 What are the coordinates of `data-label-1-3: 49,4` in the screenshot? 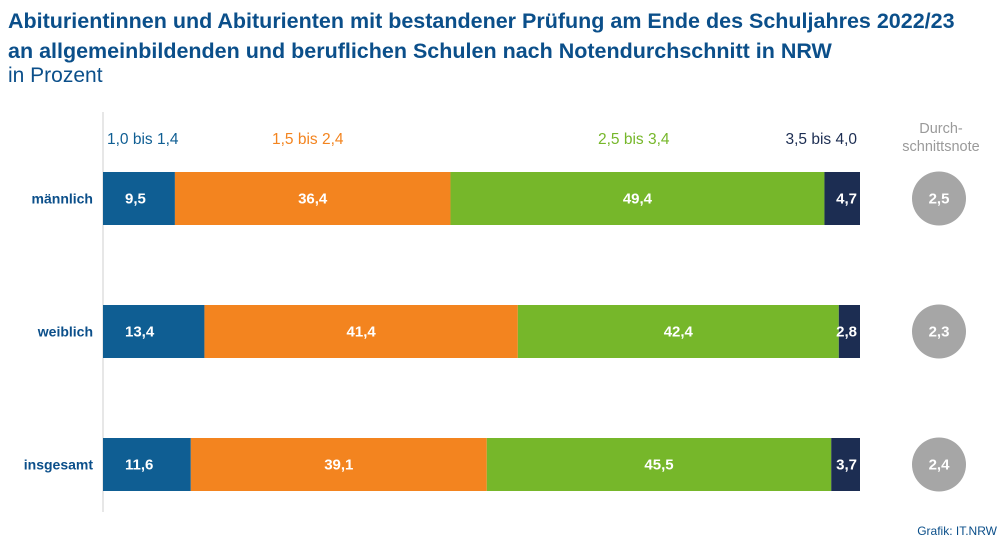 It's located at (638, 199).